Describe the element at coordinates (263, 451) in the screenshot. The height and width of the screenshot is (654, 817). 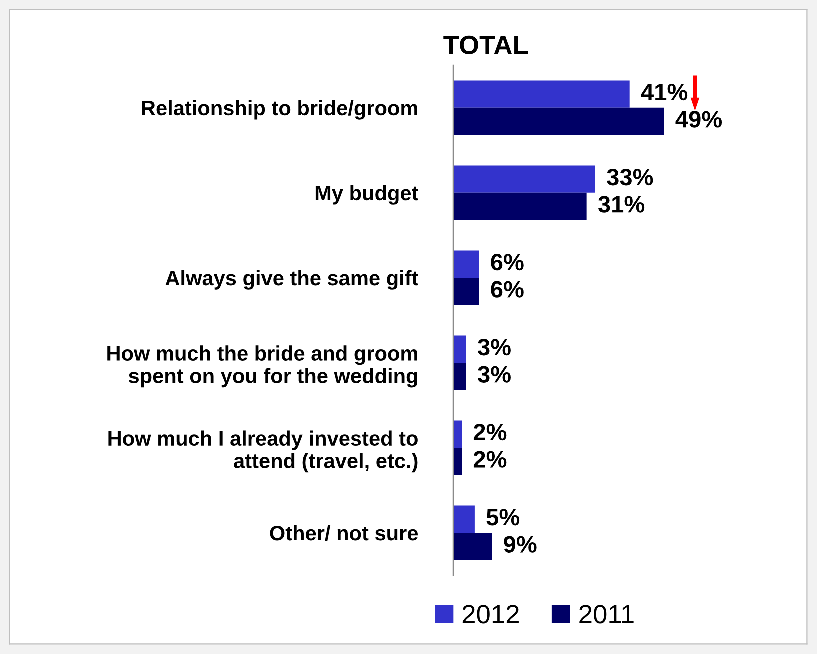
I see `y-tick-label: How much I already invested to attend (travel, etc.)` at that location.